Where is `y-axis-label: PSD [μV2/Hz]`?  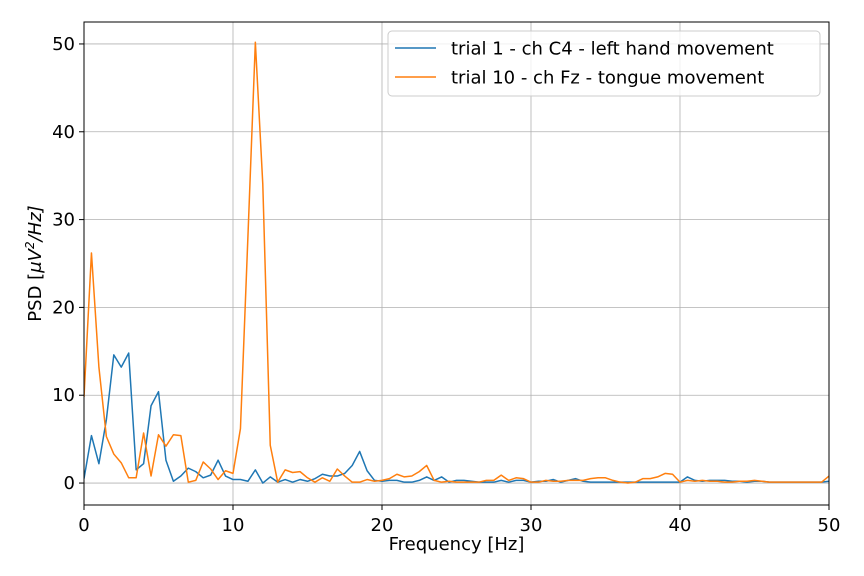
y-axis-label: PSD [μV2/Hz] is located at coordinates (34, 263).